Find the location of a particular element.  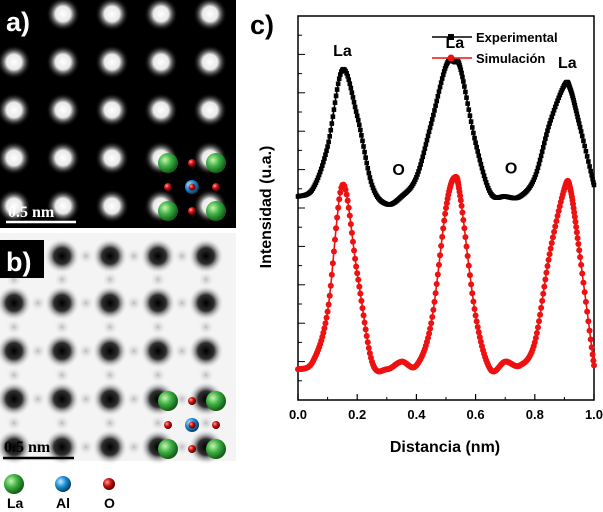

panel-a-scale-text: 0.5 nm is located at coordinates (31, 212).